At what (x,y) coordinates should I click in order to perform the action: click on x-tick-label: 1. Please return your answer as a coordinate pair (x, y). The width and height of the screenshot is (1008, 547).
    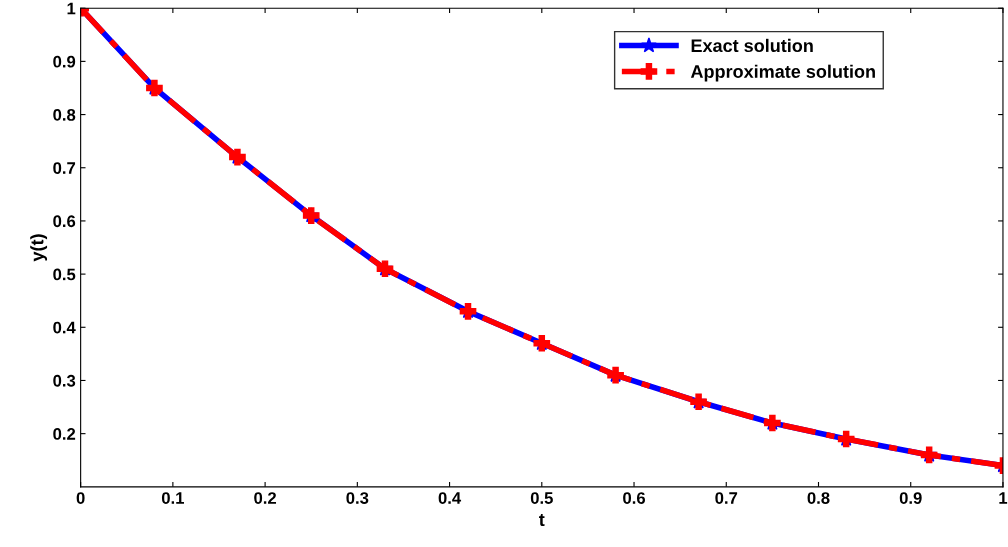
    Looking at the image, I should click on (1003, 498).